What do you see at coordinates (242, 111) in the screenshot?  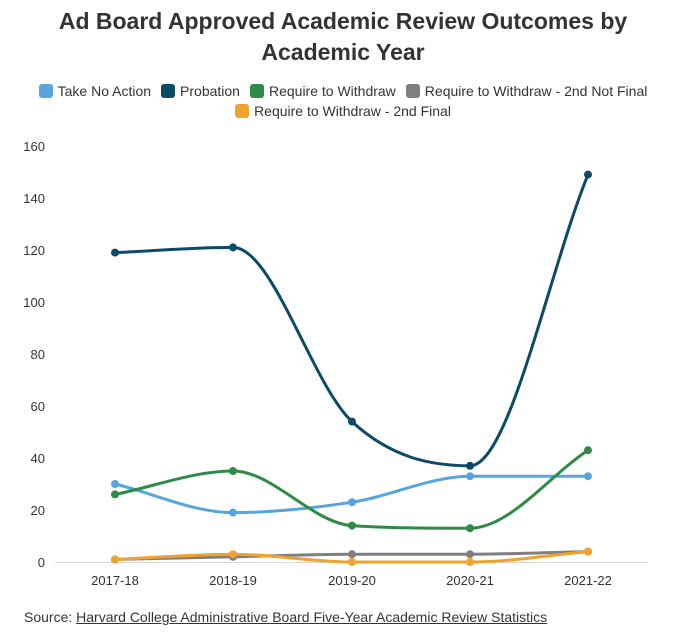 I see `legend-swatch-2nd-final` at bounding box center [242, 111].